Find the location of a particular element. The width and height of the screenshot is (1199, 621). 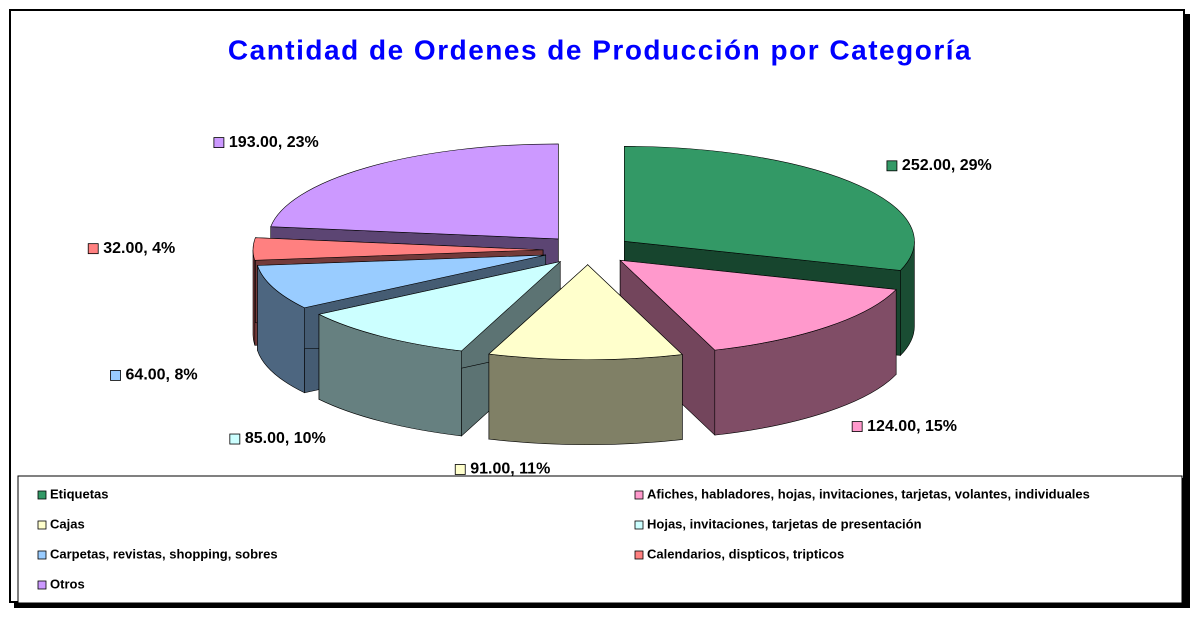

data-label: 91.00, 11% is located at coordinates (510, 469).